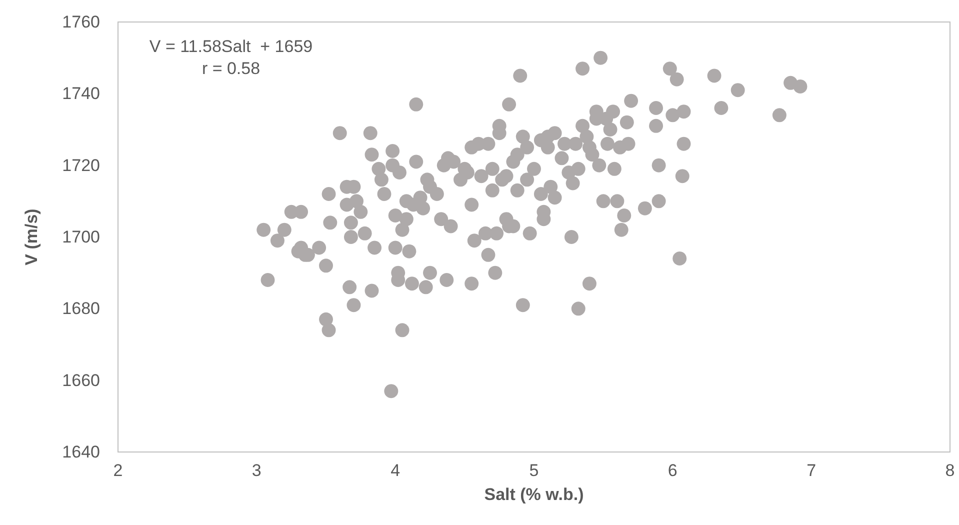 The width and height of the screenshot is (959, 525). I want to click on x-tick-label: 6, so click(673, 470).